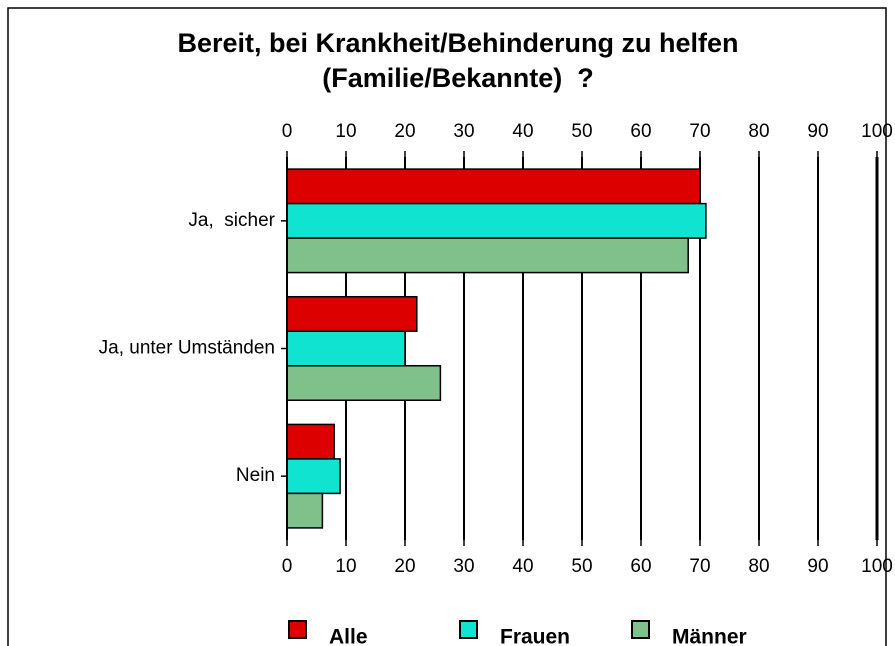 This screenshot has width=895, height=646. Describe the element at coordinates (231, 220) in the screenshot. I see `y-tick-label: Ja, sicher` at that location.